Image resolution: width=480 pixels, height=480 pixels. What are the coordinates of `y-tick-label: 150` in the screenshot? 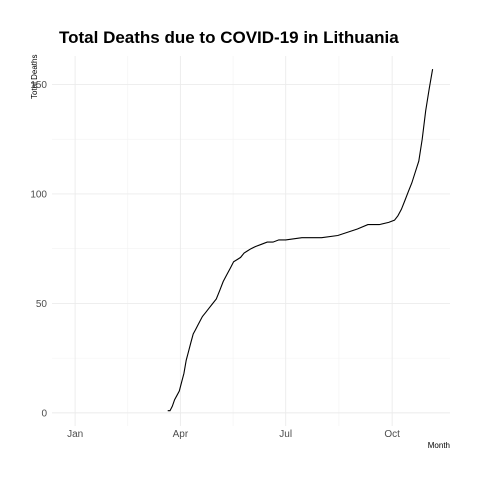 It's located at (38, 85).